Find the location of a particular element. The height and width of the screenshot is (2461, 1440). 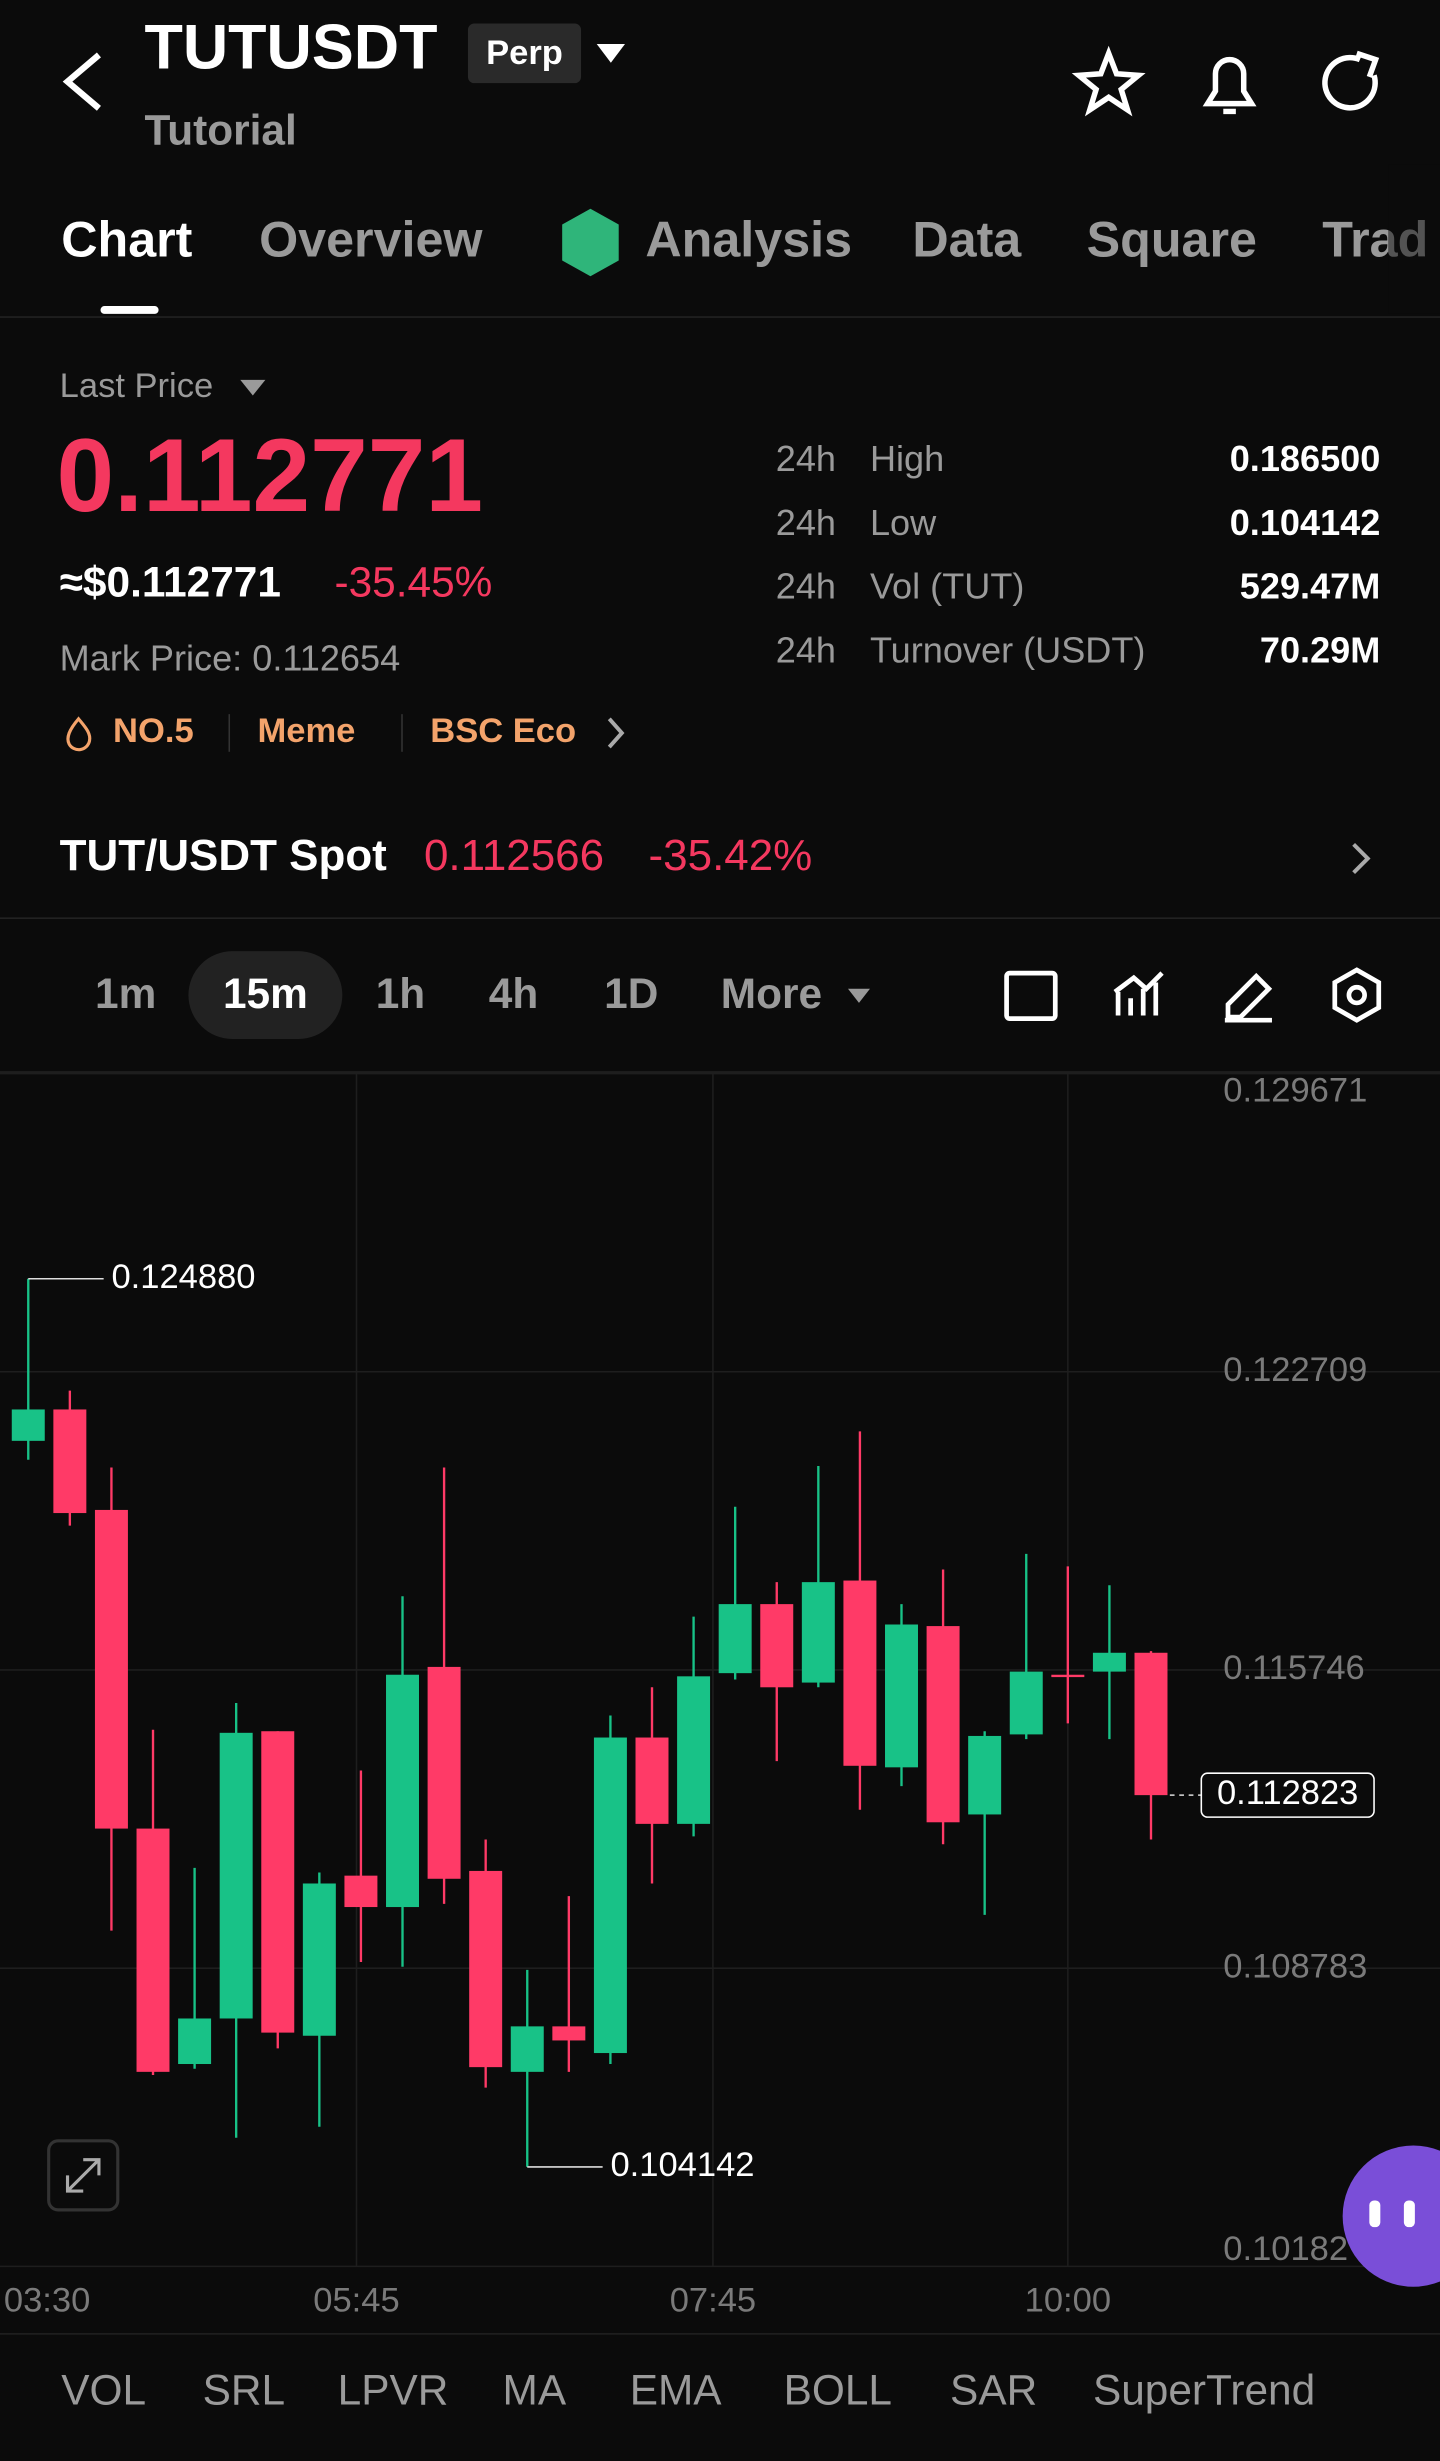

tab: Overview is located at coordinates (371, 240).